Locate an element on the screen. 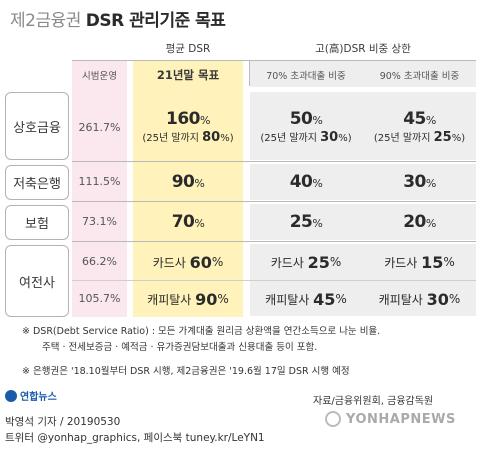 This screenshot has width=480, height=451. mutual-avg-value: 160 is located at coordinates (183, 119).